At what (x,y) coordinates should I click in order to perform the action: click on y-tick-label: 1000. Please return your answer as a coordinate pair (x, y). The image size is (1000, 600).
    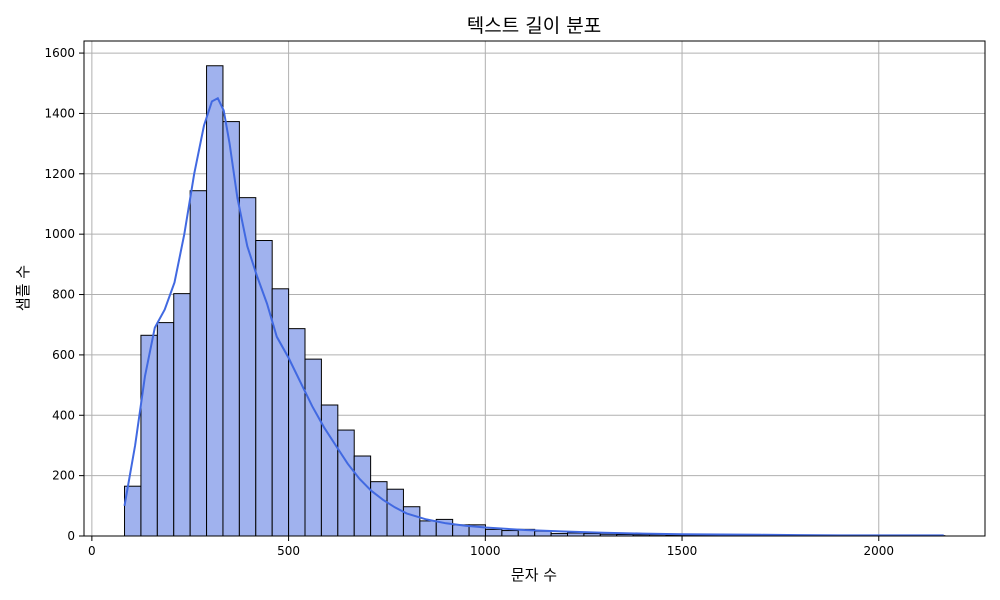
    Looking at the image, I should click on (59, 234).